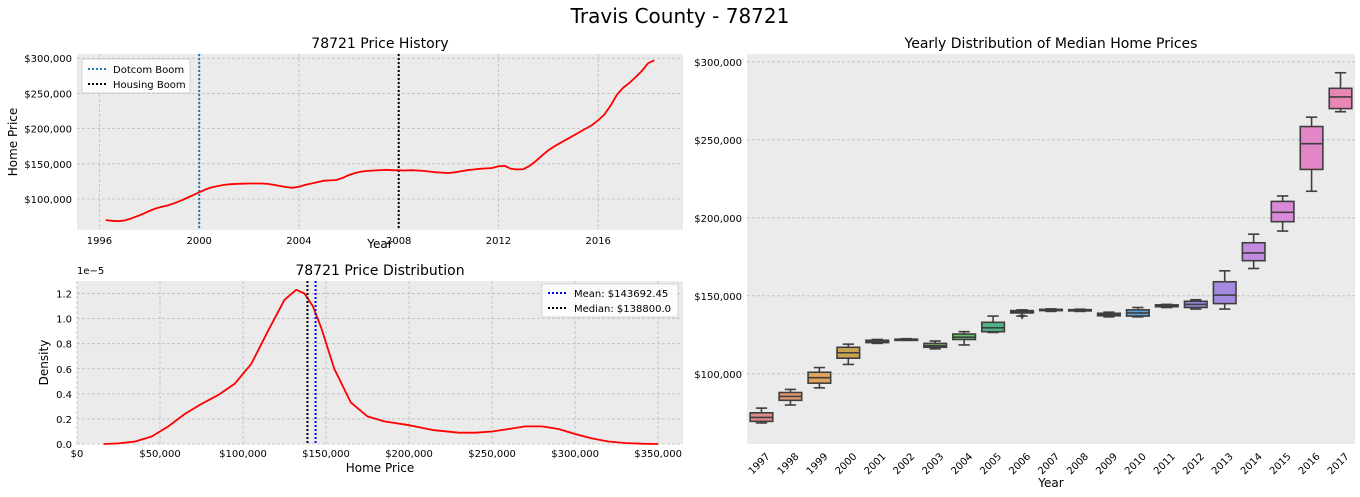 The width and height of the screenshot is (1360, 497). Describe the element at coordinates (492, 454) in the screenshot. I see `x-tick-label: $250,000` at that location.